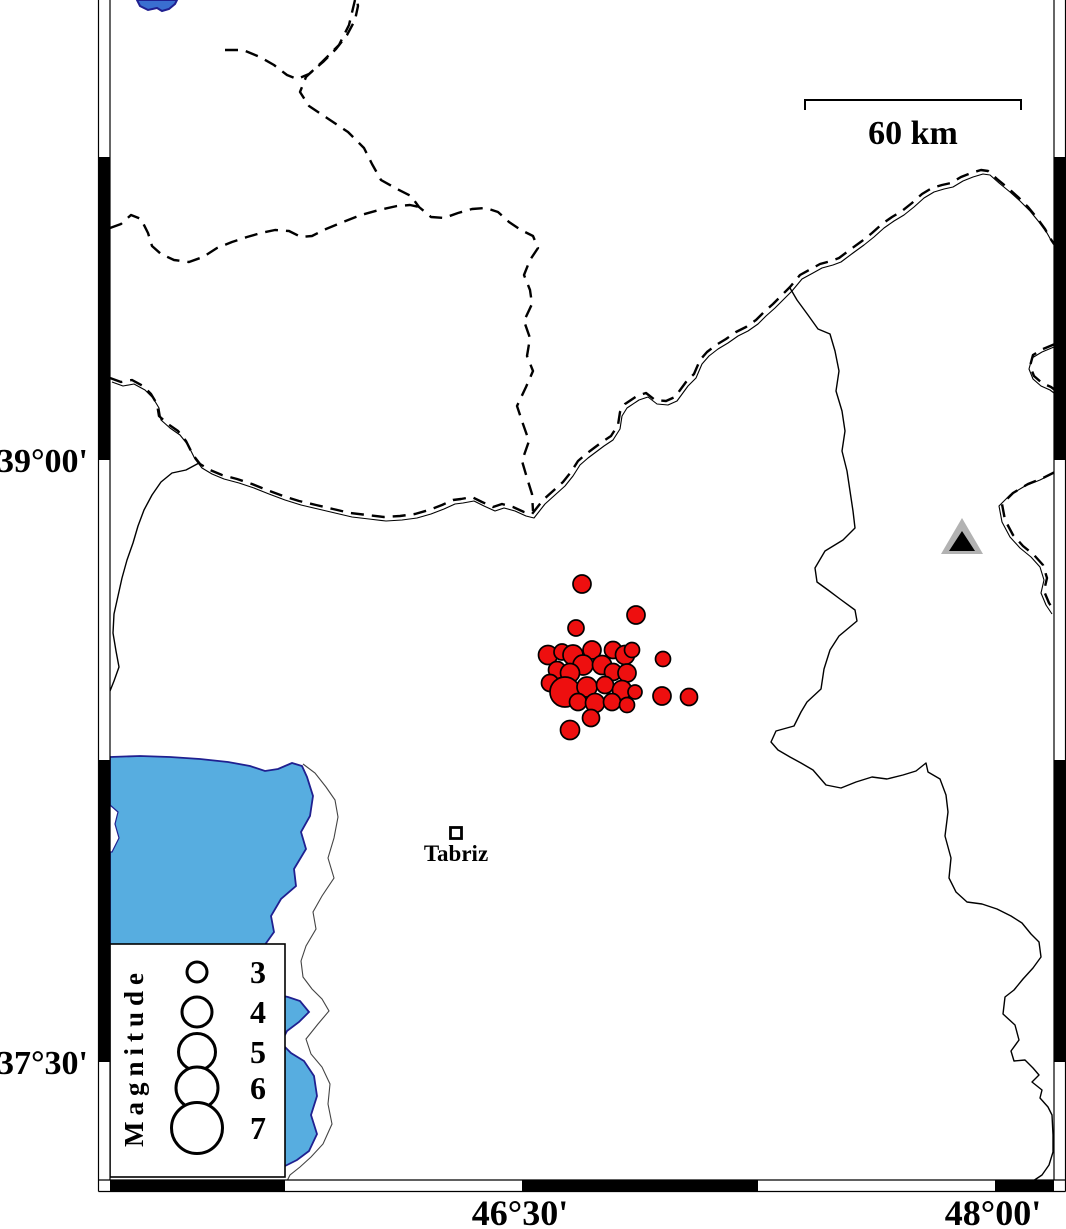 The height and width of the screenshot is (1229, 1066). I want to click on frame-right-bar, so click(1060, 596).